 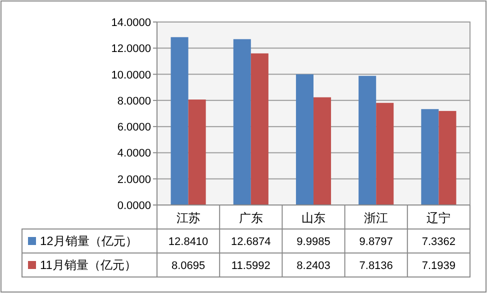 I want to click on data-label: 9.9985, so click(x=313, y=242).